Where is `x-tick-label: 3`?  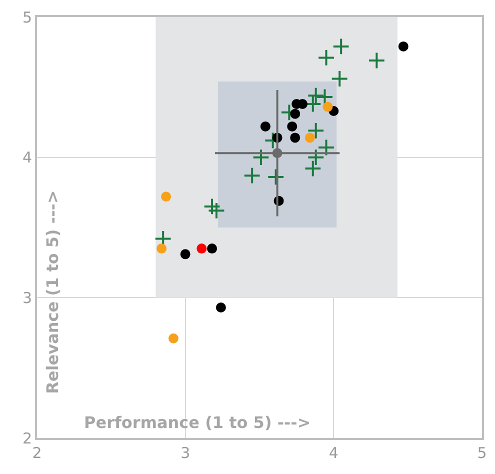
x-tick-label: 3 is located at coordinates (185, 453).